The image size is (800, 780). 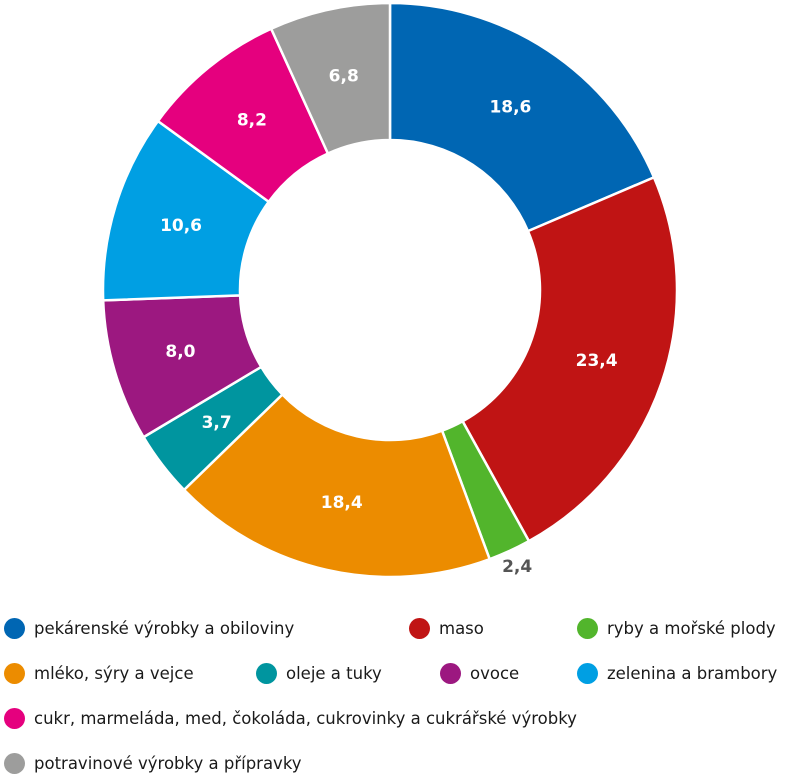 What do you see at coordinates (510, 108) in the screenshot?
I see `data-label: 18,6` at bounding box center [510, 108].